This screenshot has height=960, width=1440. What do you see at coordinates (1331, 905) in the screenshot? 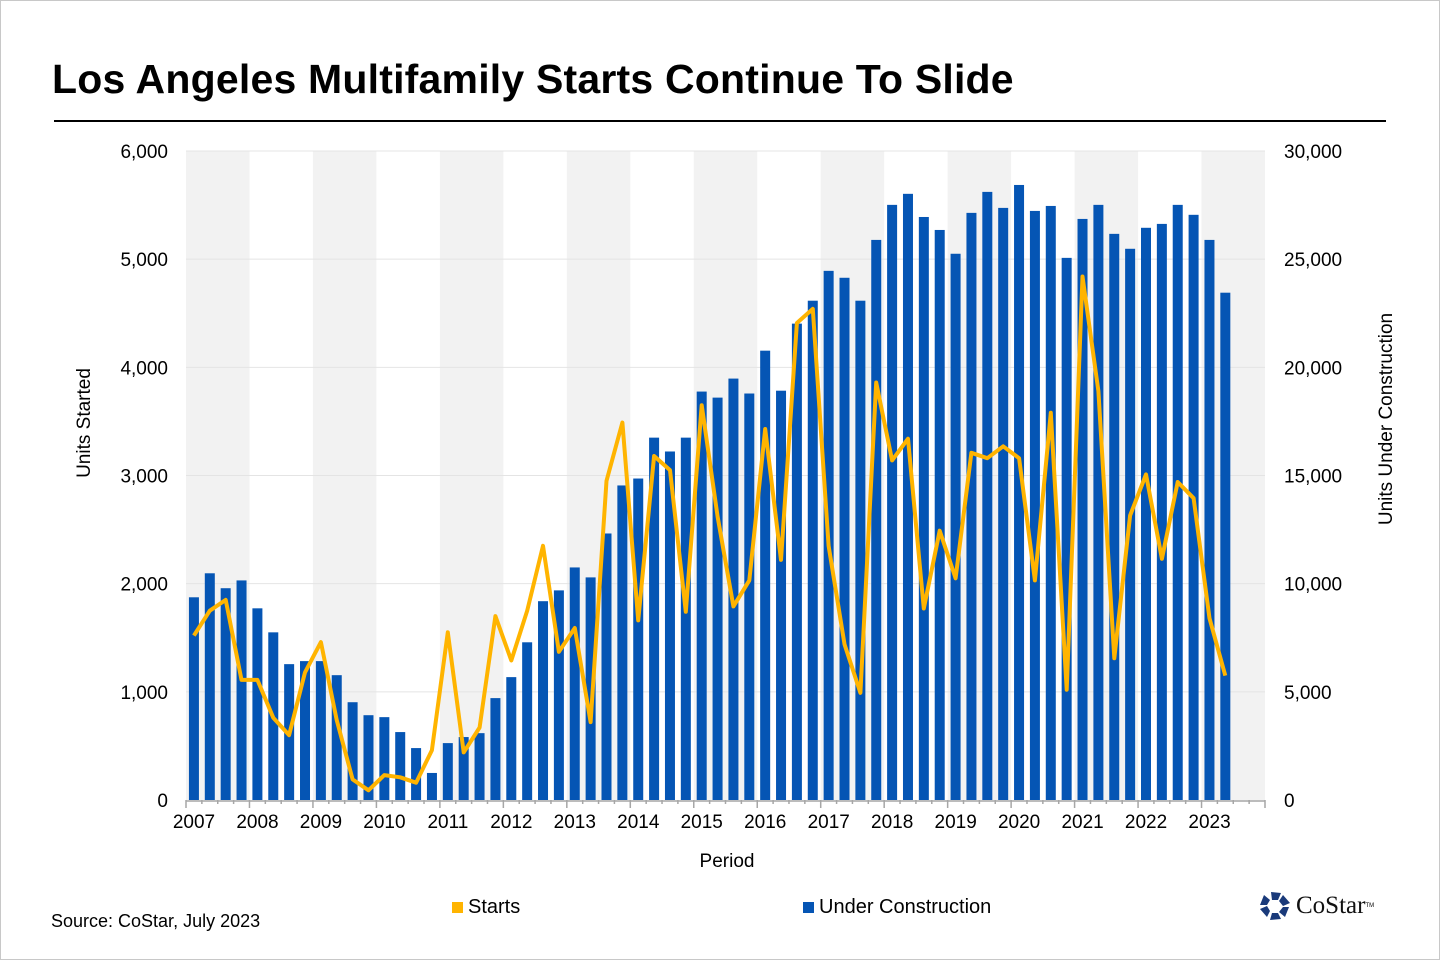
I see `logo-text: CoStar` at bounding box center [1331, 905].